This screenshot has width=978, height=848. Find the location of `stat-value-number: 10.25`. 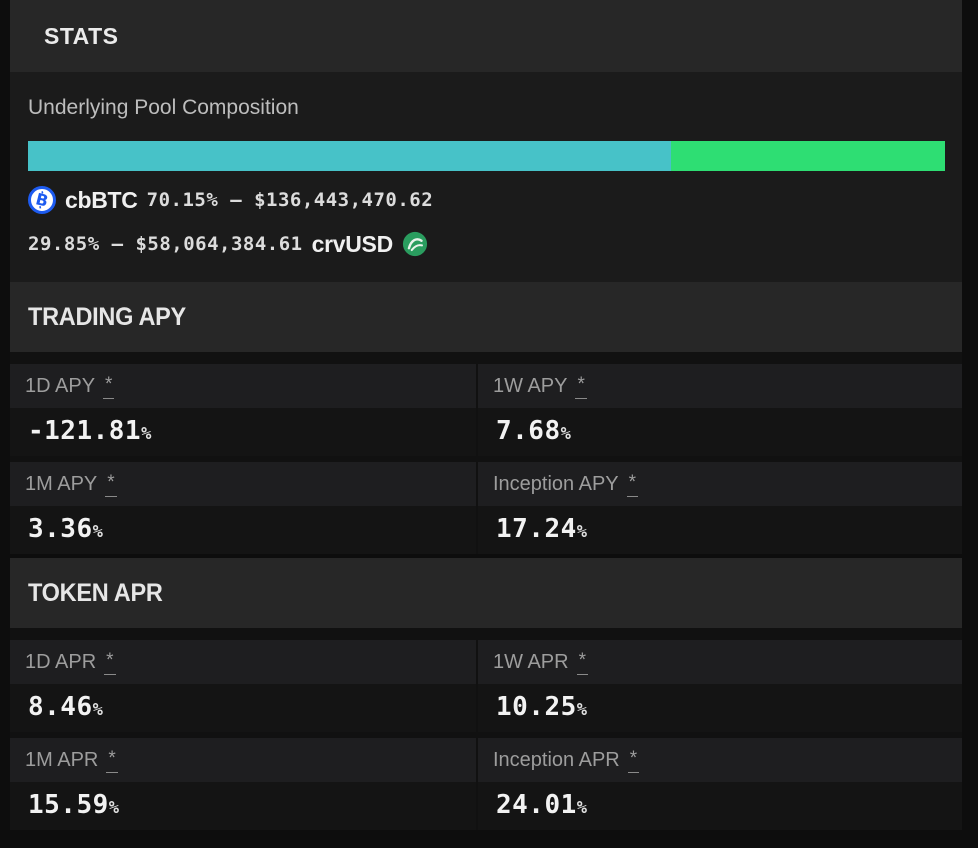

stat-value-number: 10.25 is located at coordinates (536, 707).